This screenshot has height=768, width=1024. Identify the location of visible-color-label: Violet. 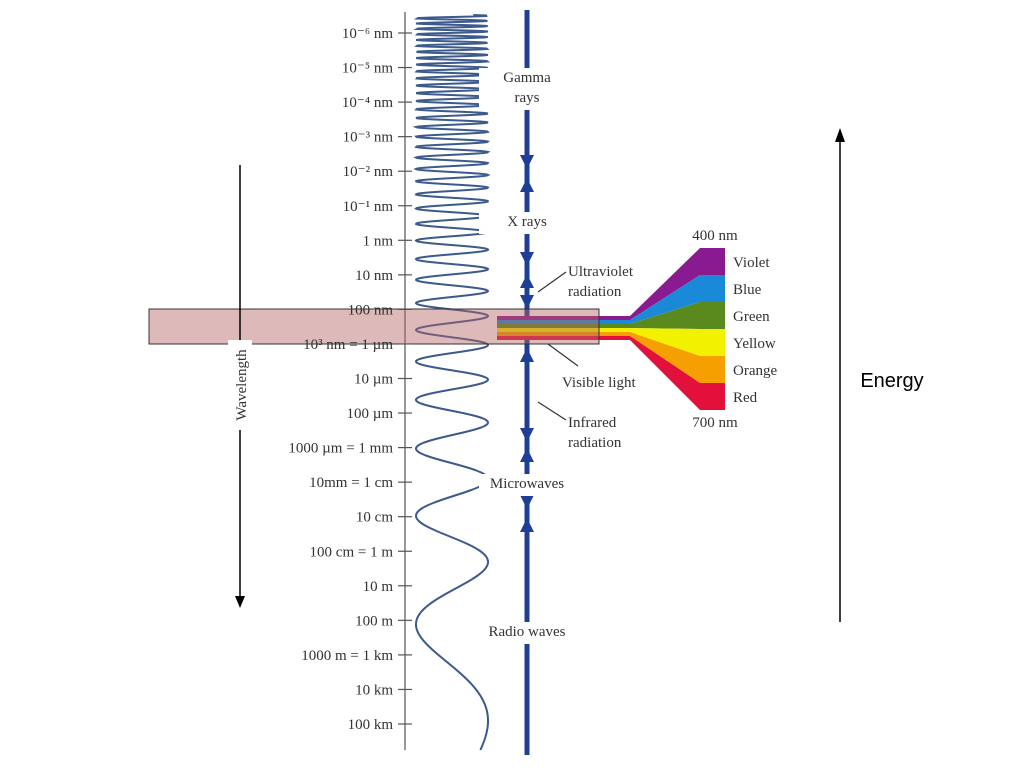
(751, 263).